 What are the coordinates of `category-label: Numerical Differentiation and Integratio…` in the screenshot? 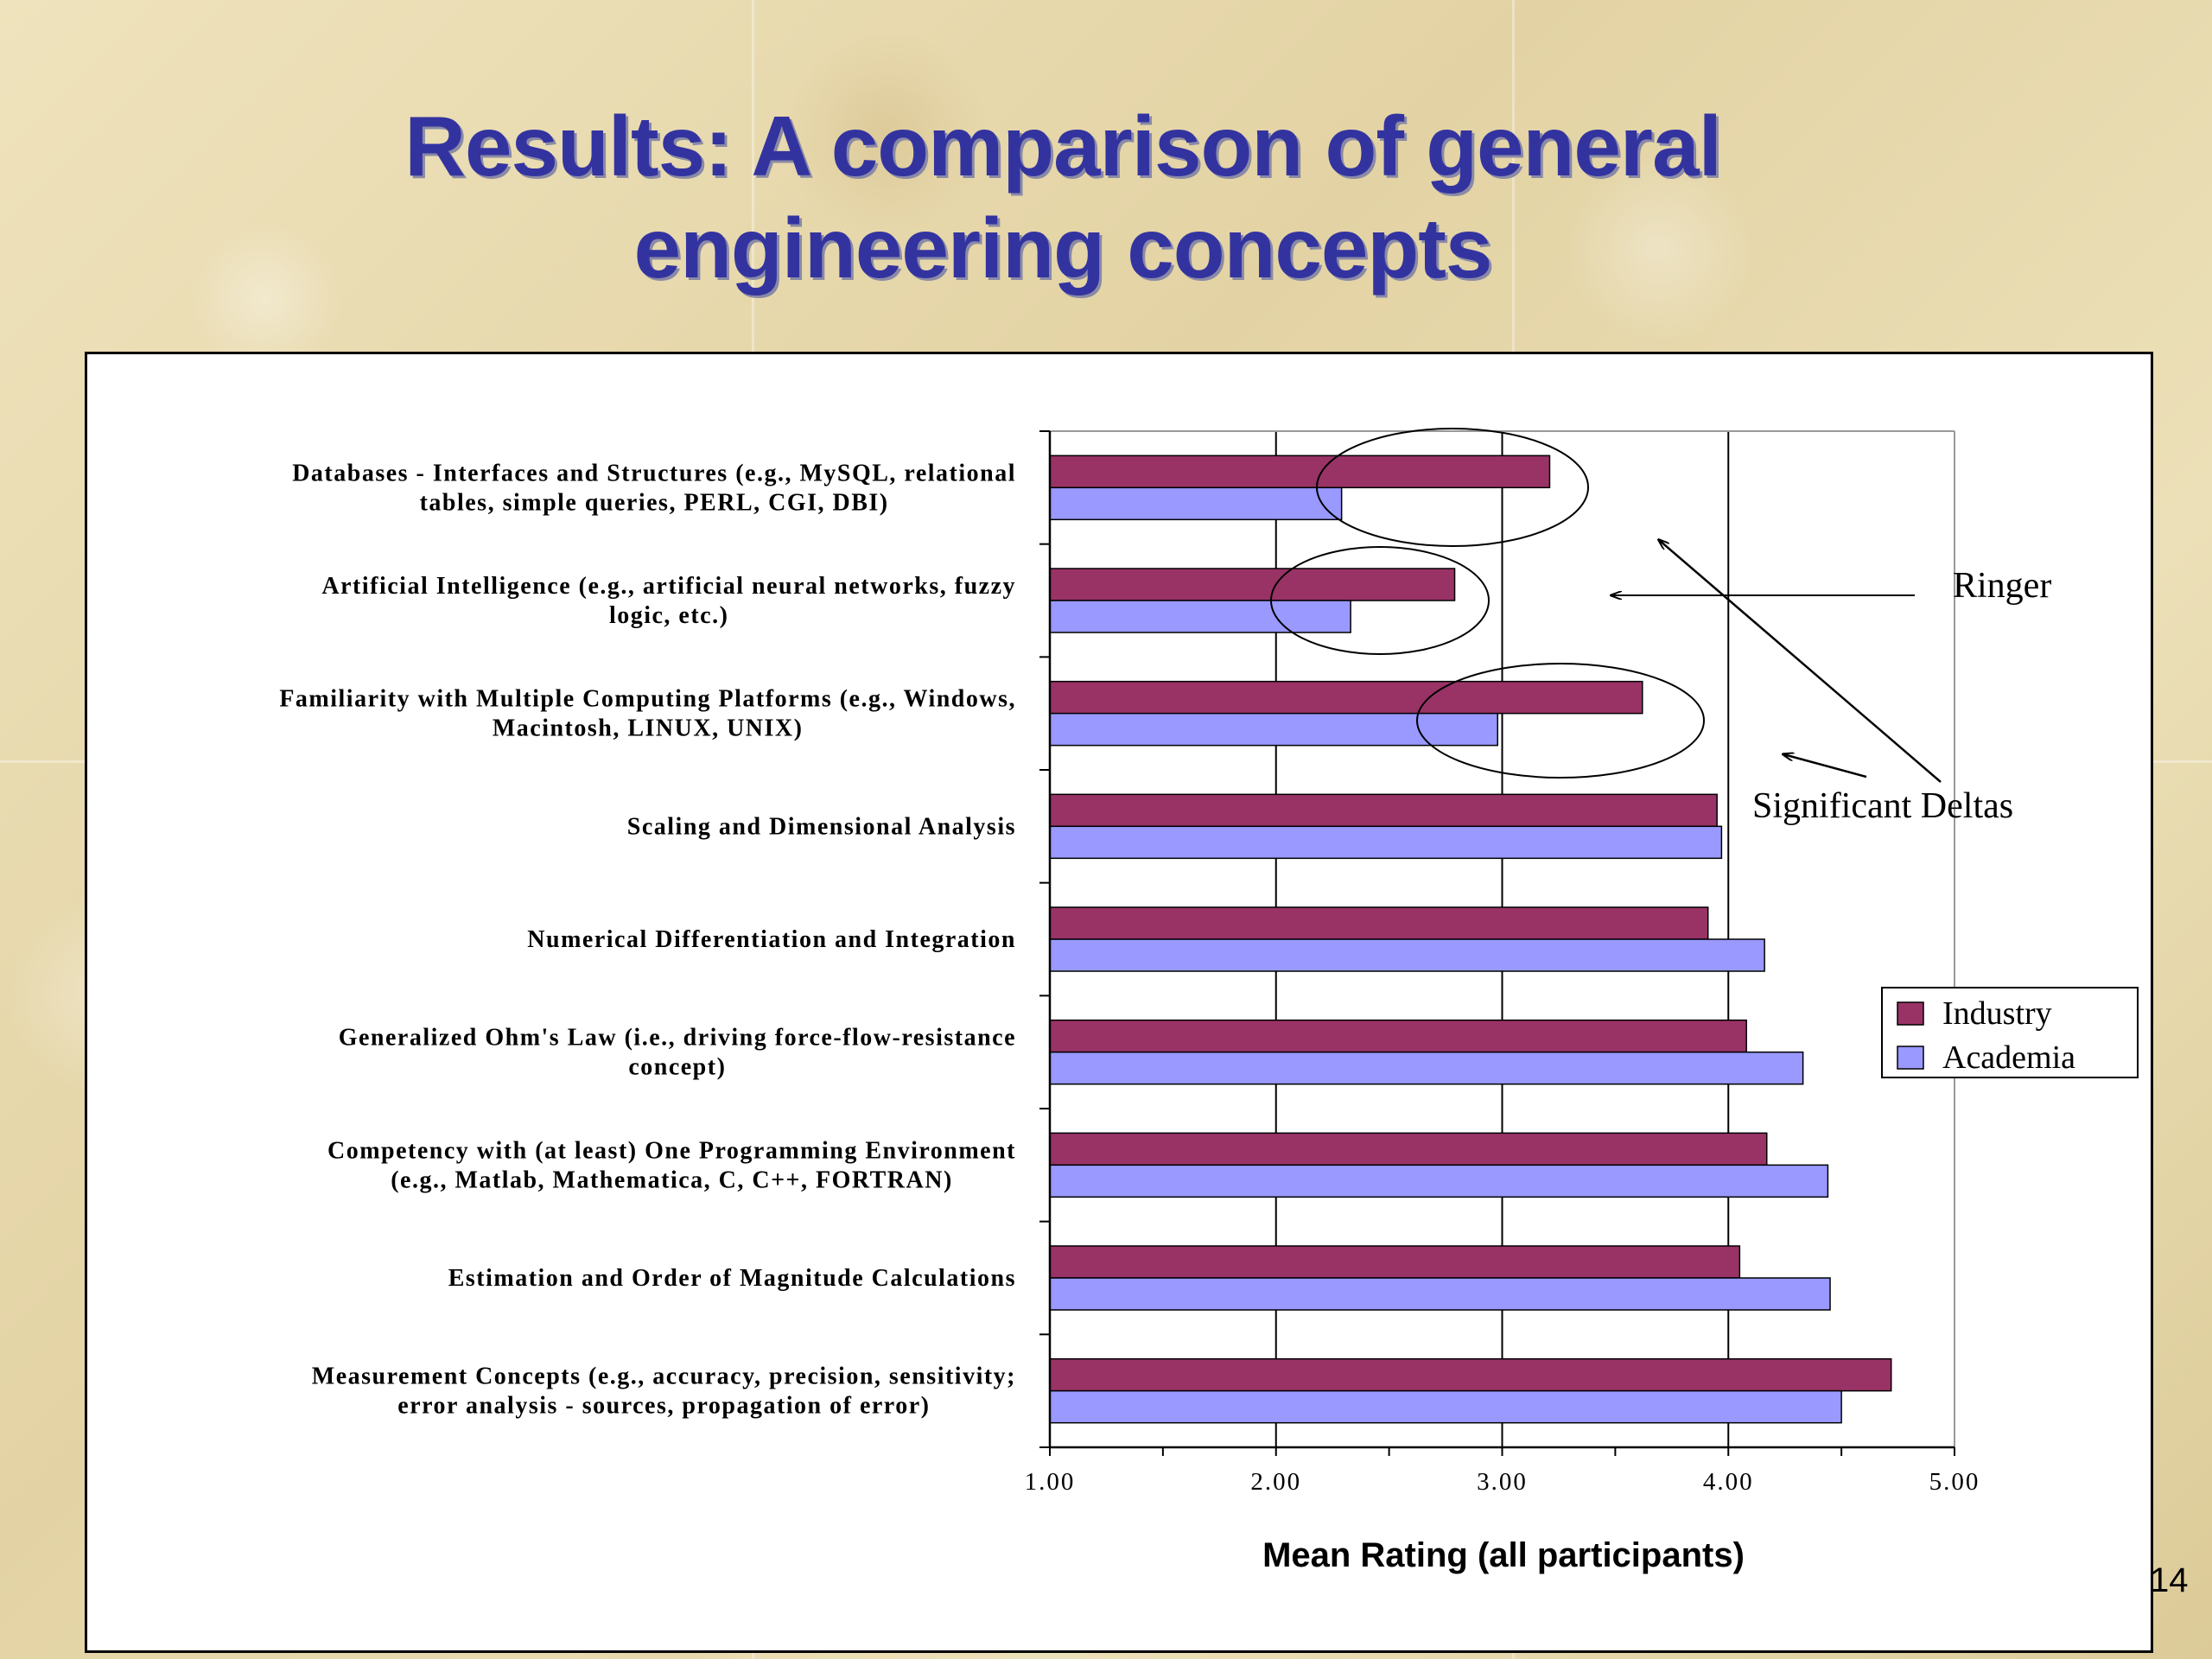 It's located at (771, 940).